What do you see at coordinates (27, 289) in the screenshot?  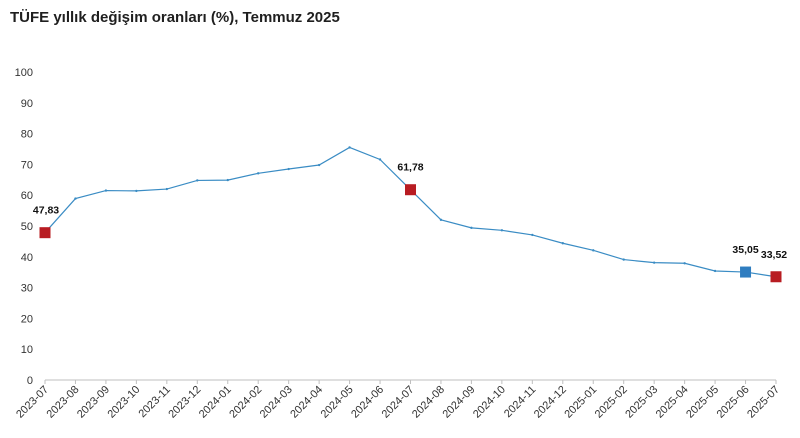 I see `y-tick-label: 30` at bounding box center [27, 289].